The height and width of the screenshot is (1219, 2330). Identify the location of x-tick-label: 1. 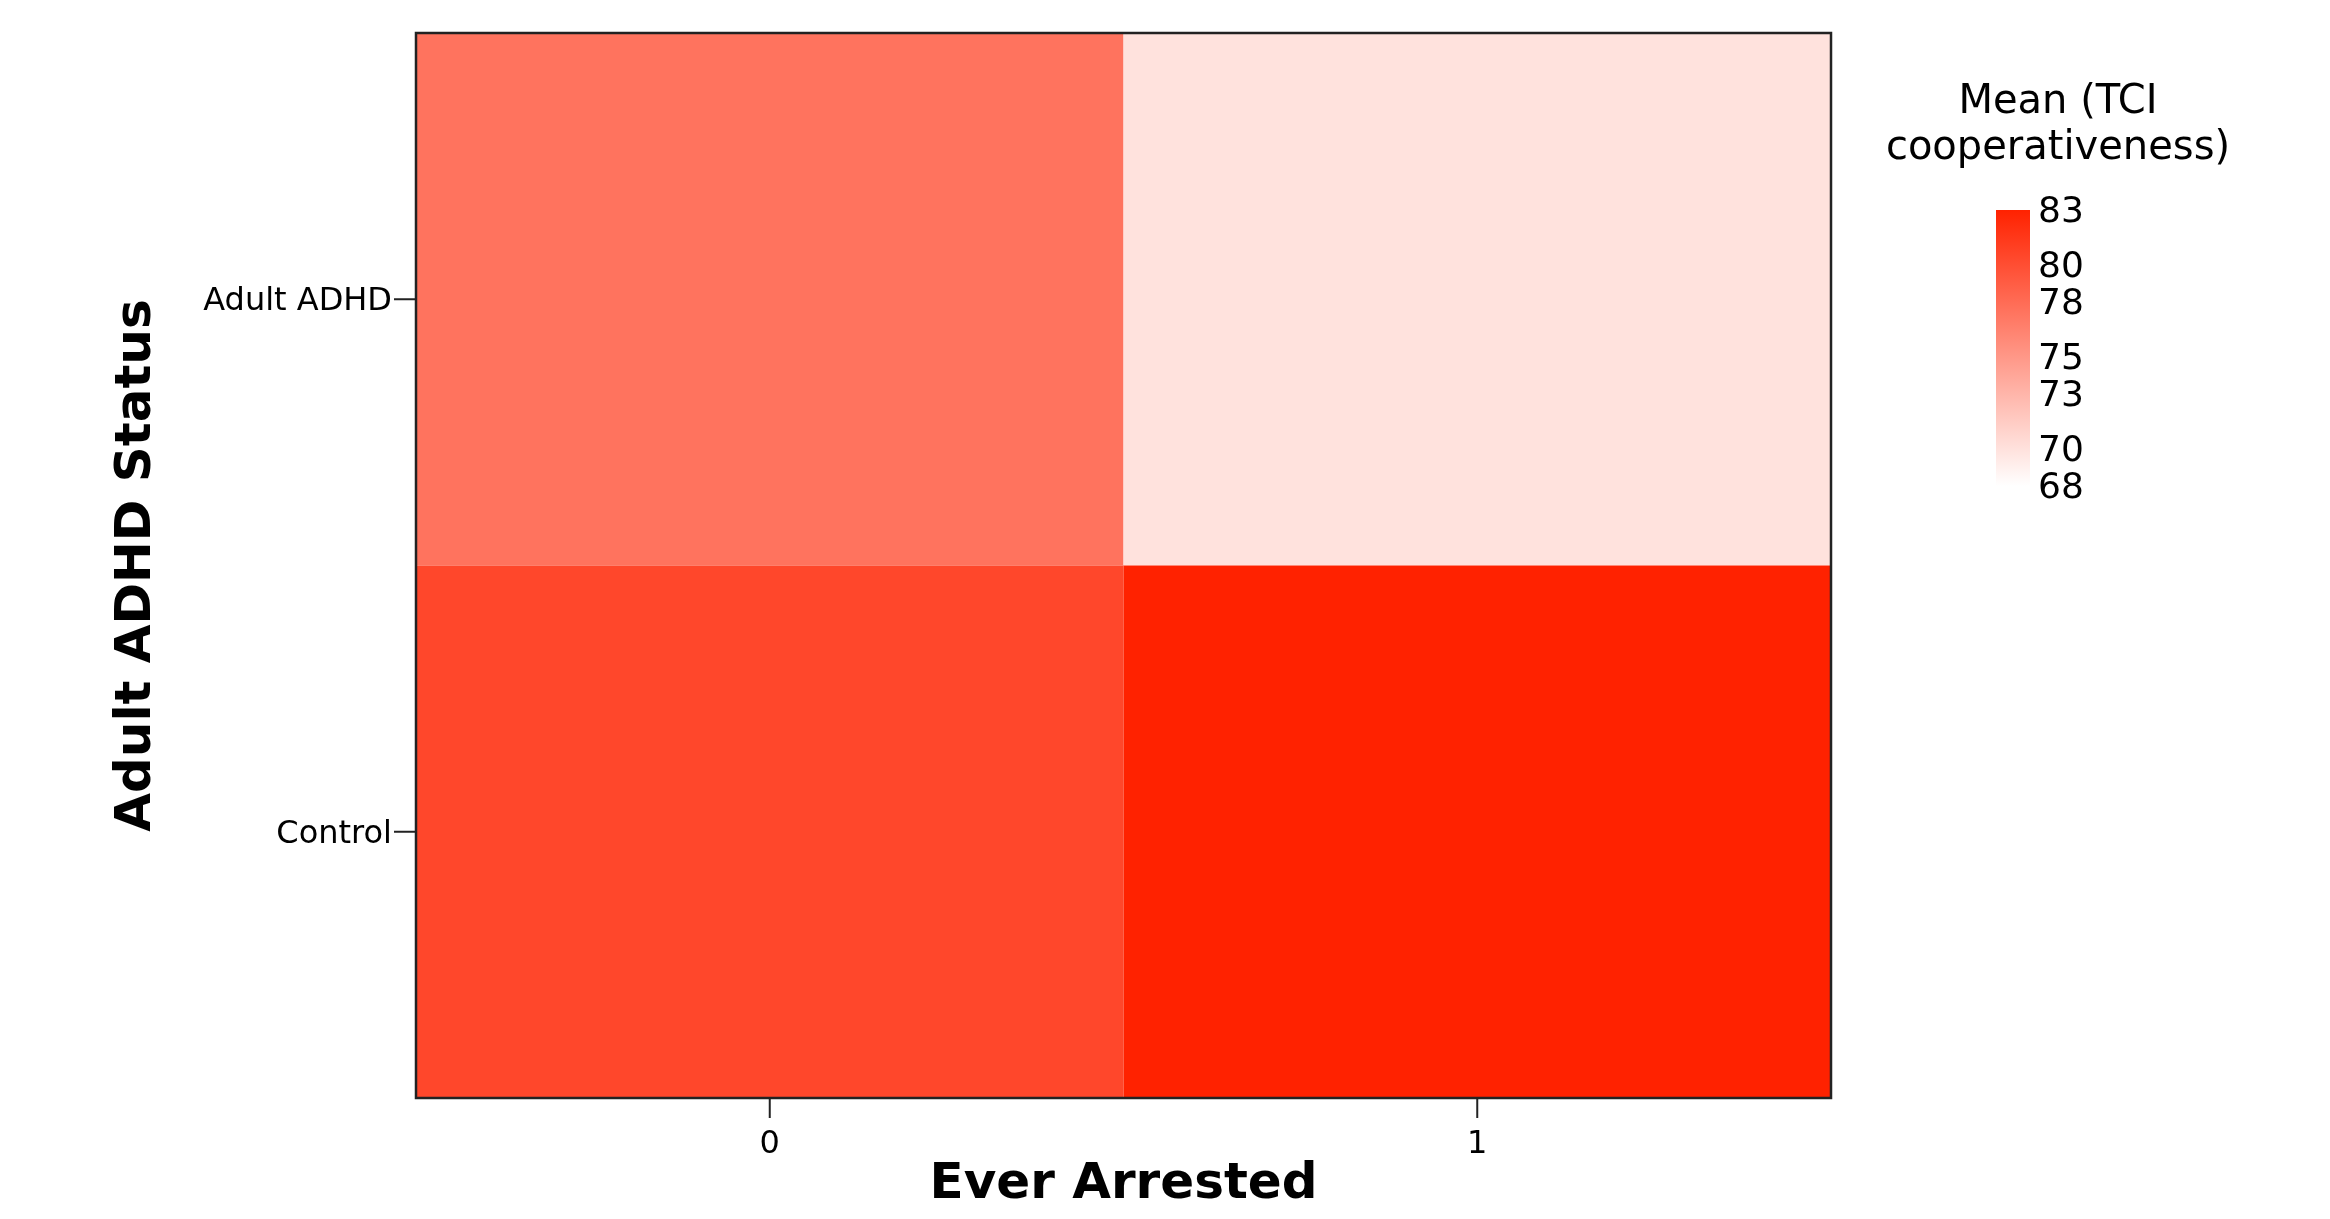
(1477, 1142).